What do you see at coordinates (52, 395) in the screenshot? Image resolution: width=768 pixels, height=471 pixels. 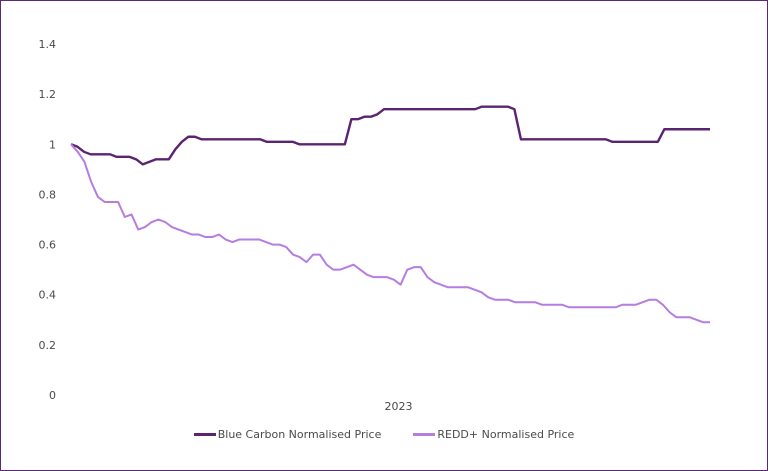 I see `y-tick-label: 0` at bounding box center [52, 395].